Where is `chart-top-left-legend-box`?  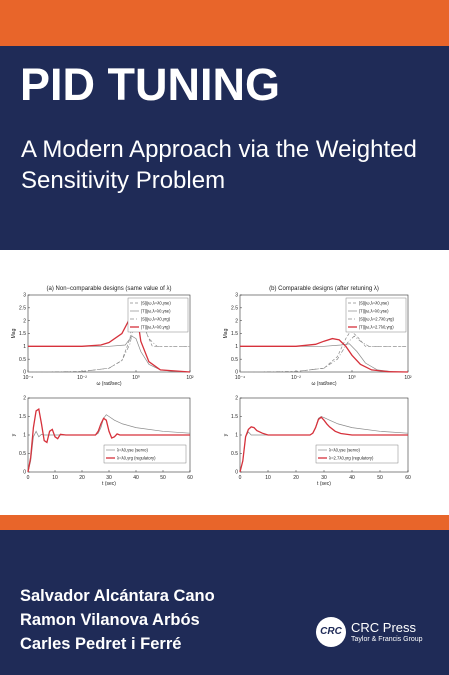 chart-top-left-legend-box is located at coordinates (158, 315).